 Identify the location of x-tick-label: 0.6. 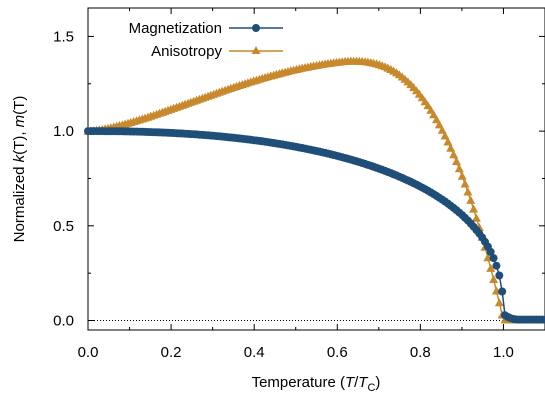
(337, 352).